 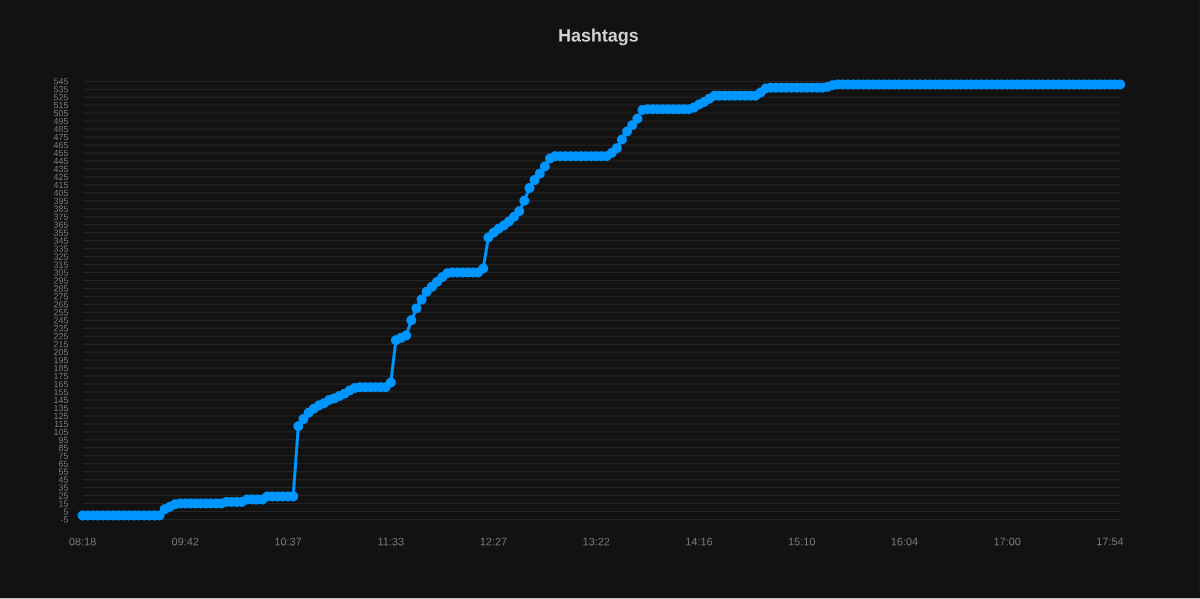 What do you see at coordinates (598, 37) in the screenshot?
I see `chart-title: Hashtags` at bounding box center [598, 37].